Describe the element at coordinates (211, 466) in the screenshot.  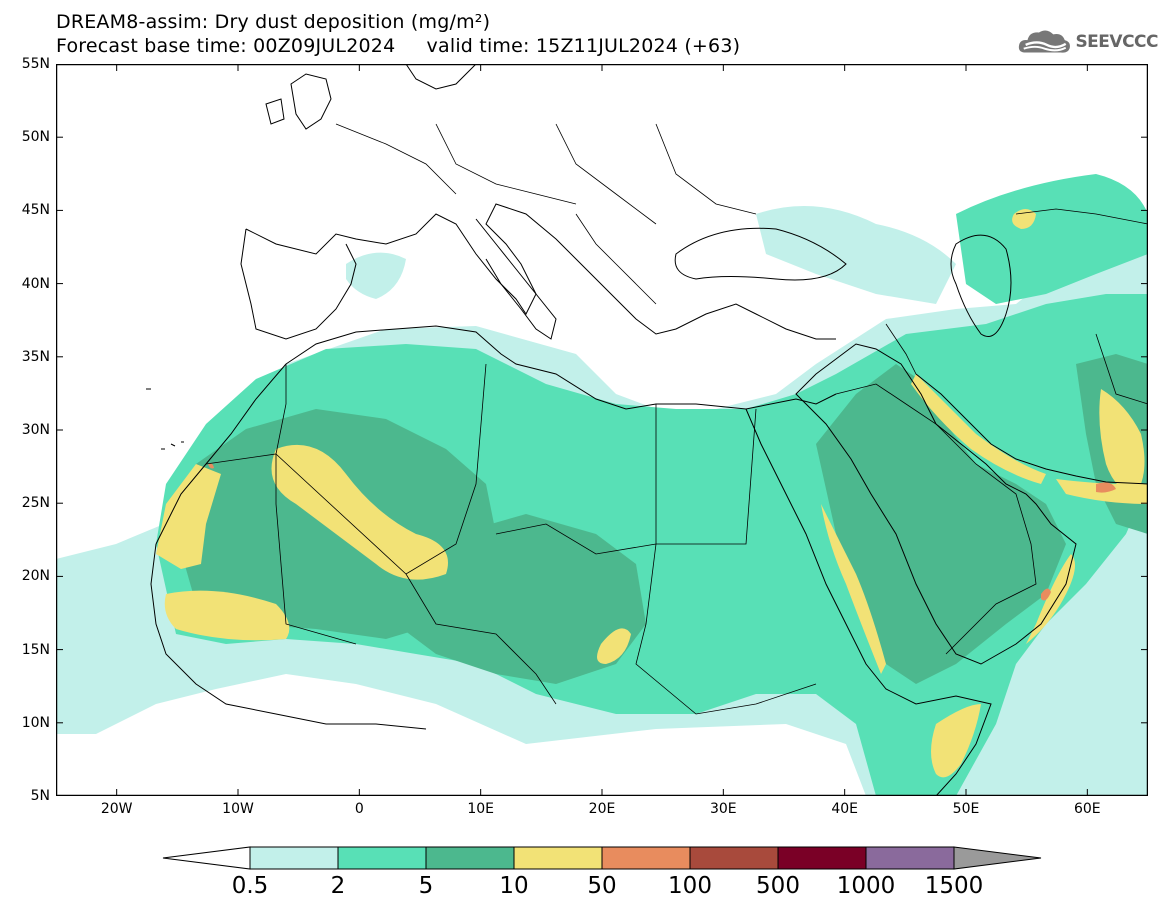
I see `dust-band-50-mauritania` at that location.